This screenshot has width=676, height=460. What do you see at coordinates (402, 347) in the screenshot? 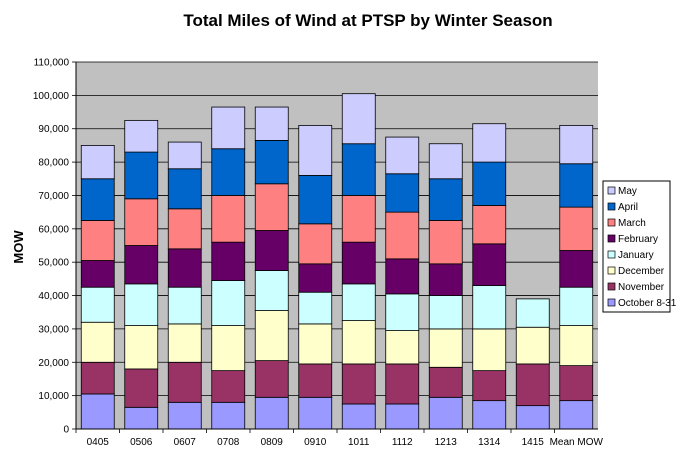
I see `bar-segment-1112-december` at bounding box center [402, 347].